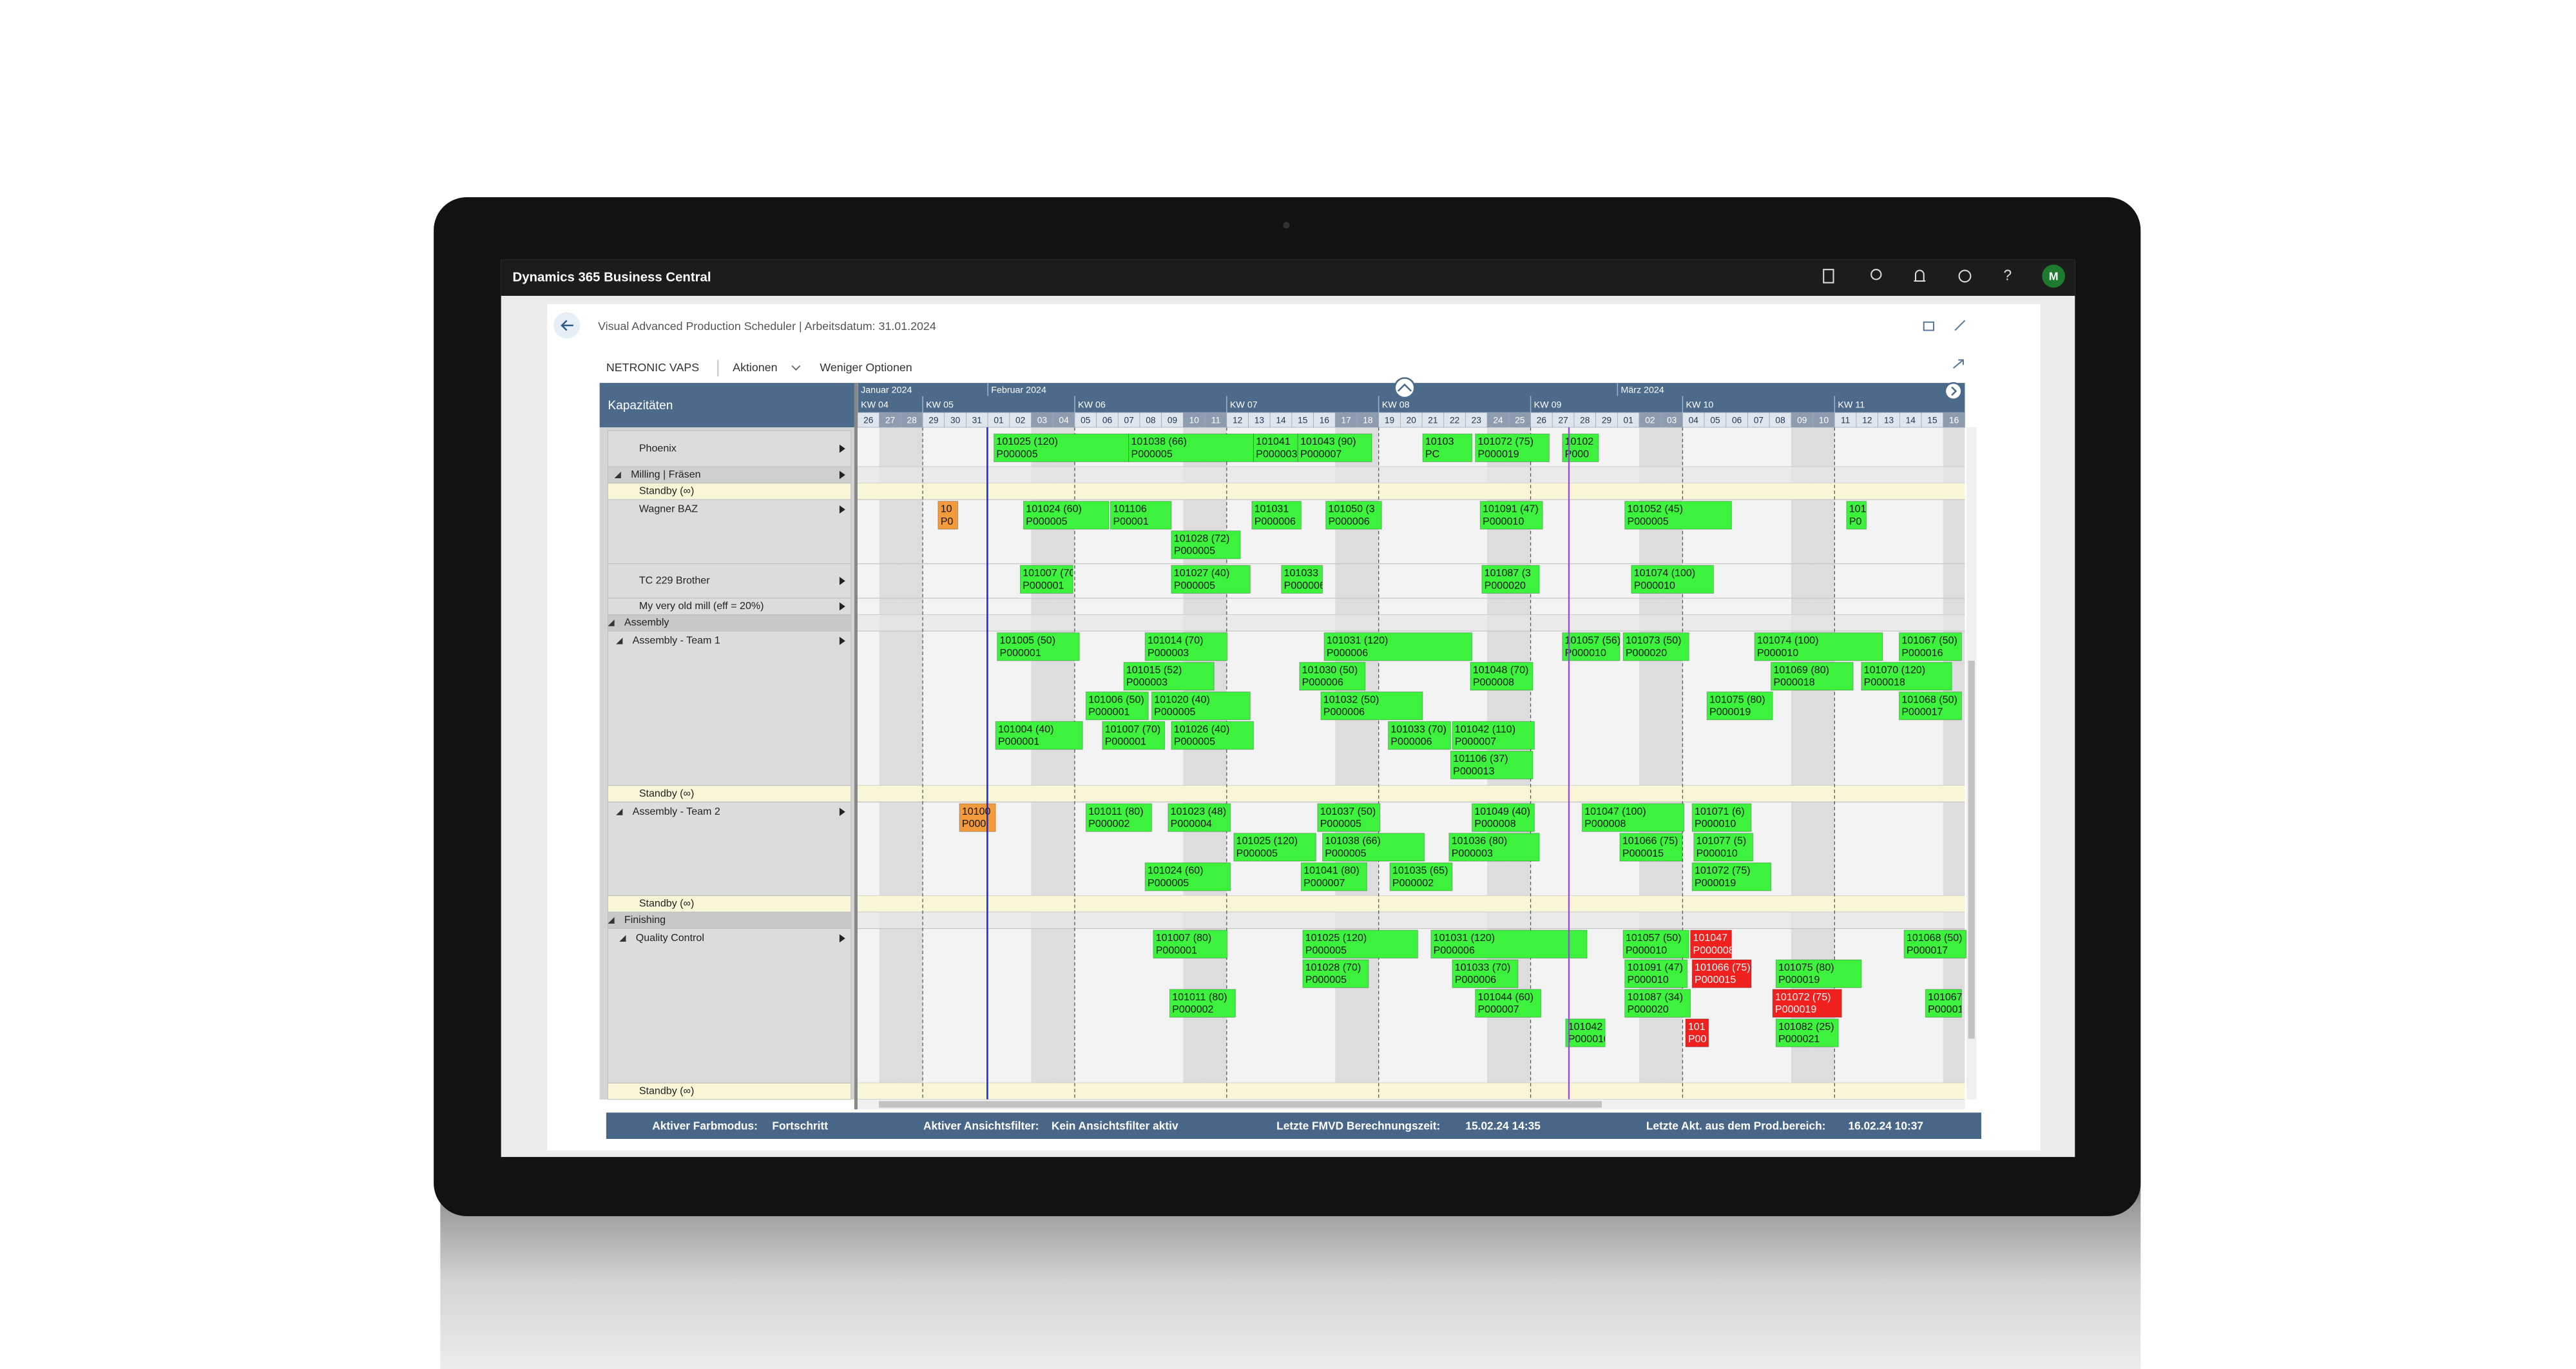 The image size is (2576, 1369). What do you see at coordinates (1039, 736) in the screenshot?
I see `task: 101004 (40)P000001` at bounding box center [1039, 736].